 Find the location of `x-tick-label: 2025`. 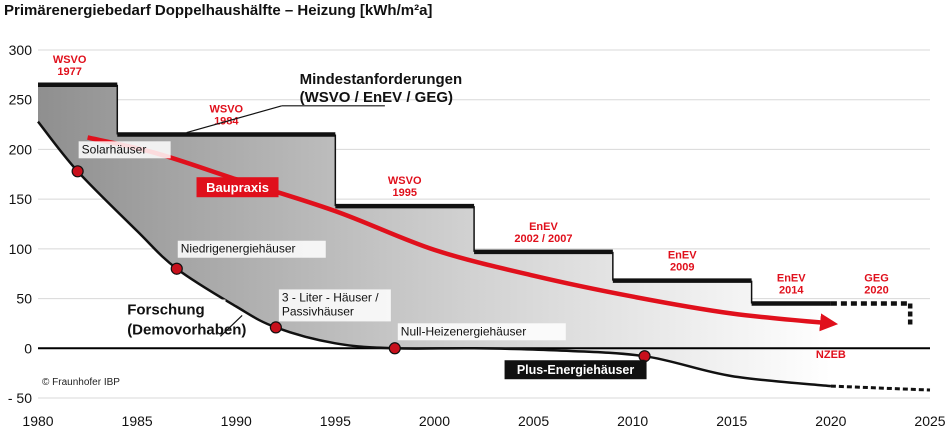

x-tick-label: 2025 is located at coordinates (929, 421).